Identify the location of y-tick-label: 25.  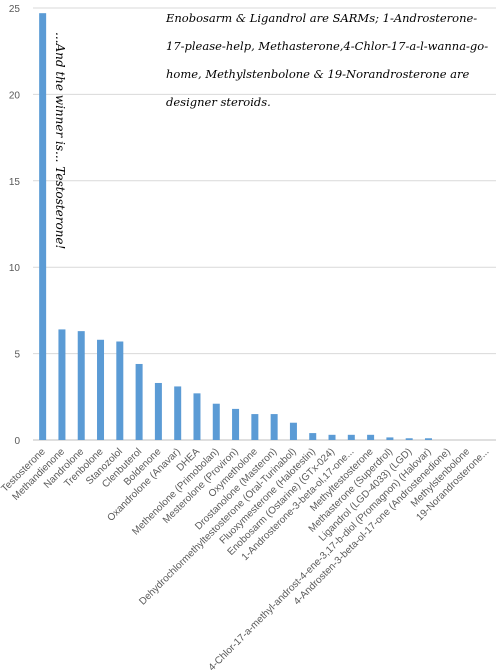
(15, 9).